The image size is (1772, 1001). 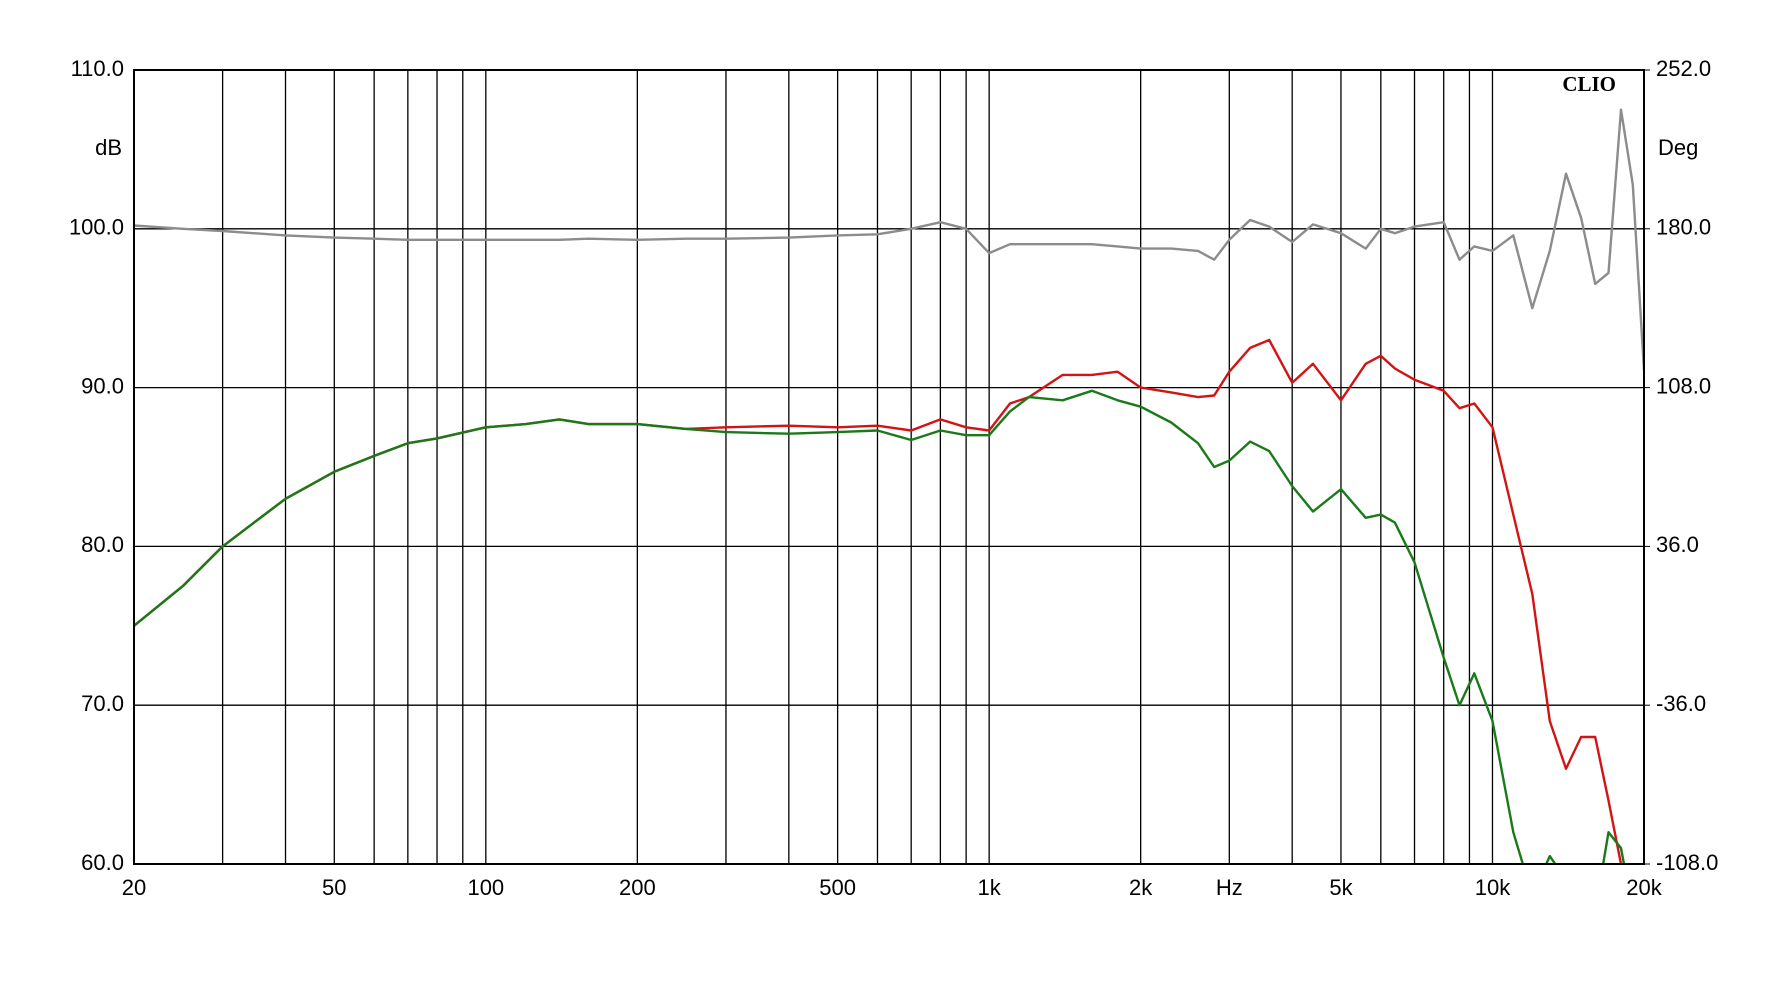 I want to click on y-tick-label: 90.0, so click(x=102, y=385).